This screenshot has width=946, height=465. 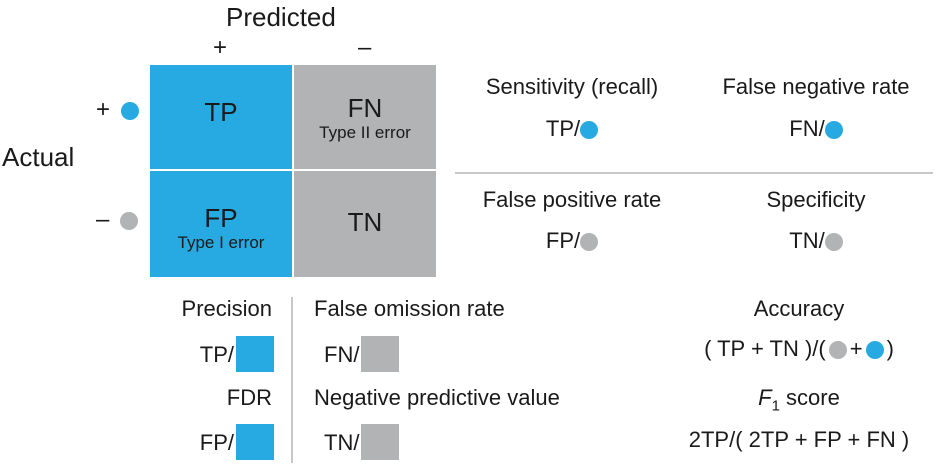 I want to click on cell-tn-label: TN, so click(x=365, y=222).